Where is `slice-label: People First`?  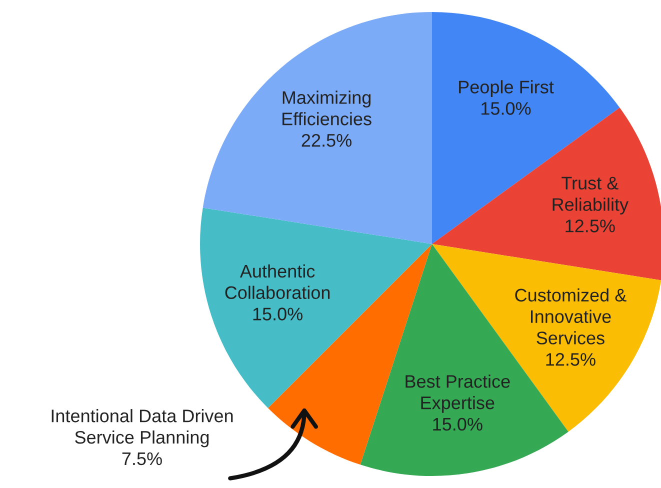 slice-label: People First is located at coordinates (506, 89).